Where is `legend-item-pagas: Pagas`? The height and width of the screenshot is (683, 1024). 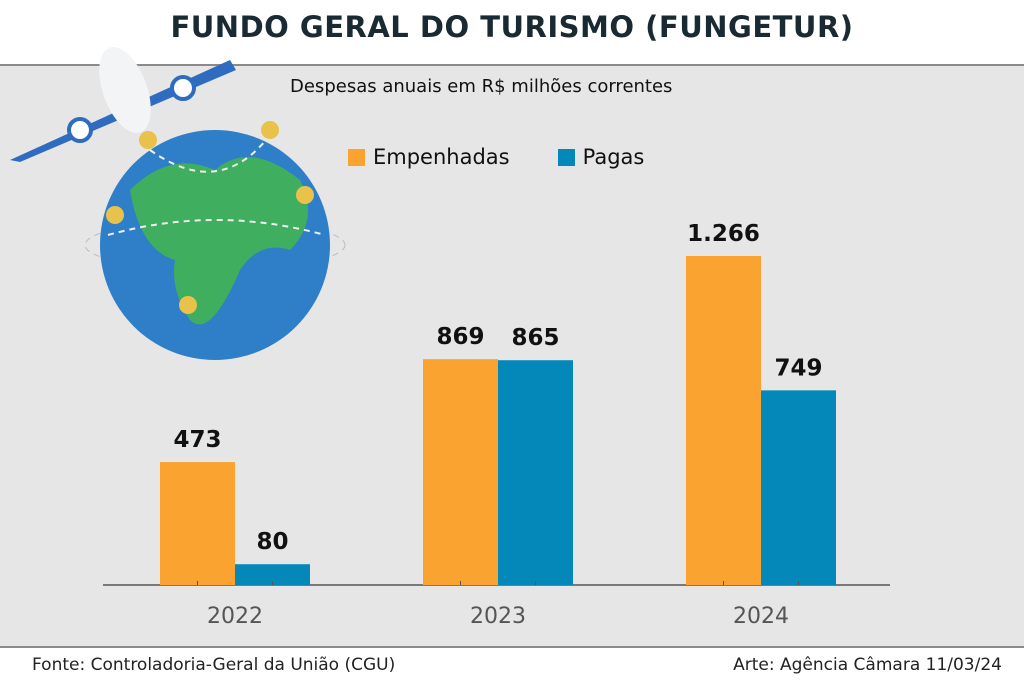
legend-item-pagas: Pagas is located at coordinates (601, 157).